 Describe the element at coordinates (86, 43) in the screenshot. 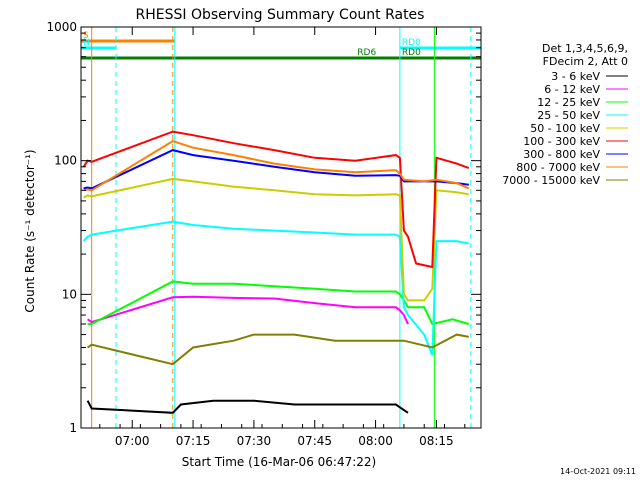

I see `flag-bar-label: N` at that location.